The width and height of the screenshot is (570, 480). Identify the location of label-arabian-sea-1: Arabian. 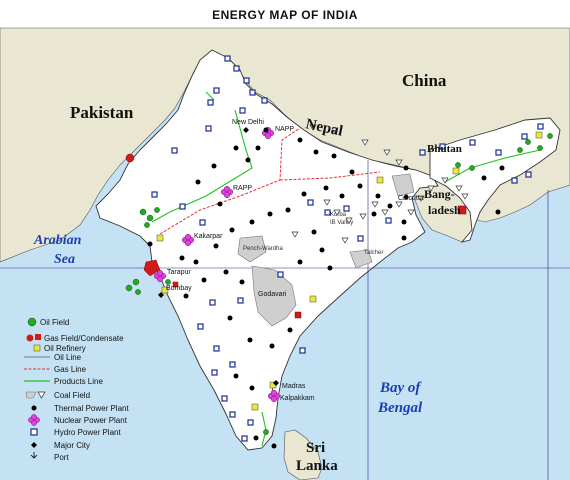
(57, 240).